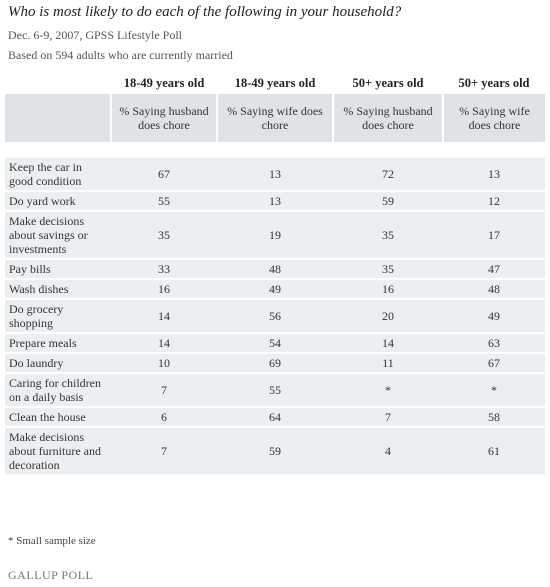 The height and width of the screenshot is (587, 550). I want to click on table-row: Do grocery shopping 14 56 20 49, so click(275, 315).